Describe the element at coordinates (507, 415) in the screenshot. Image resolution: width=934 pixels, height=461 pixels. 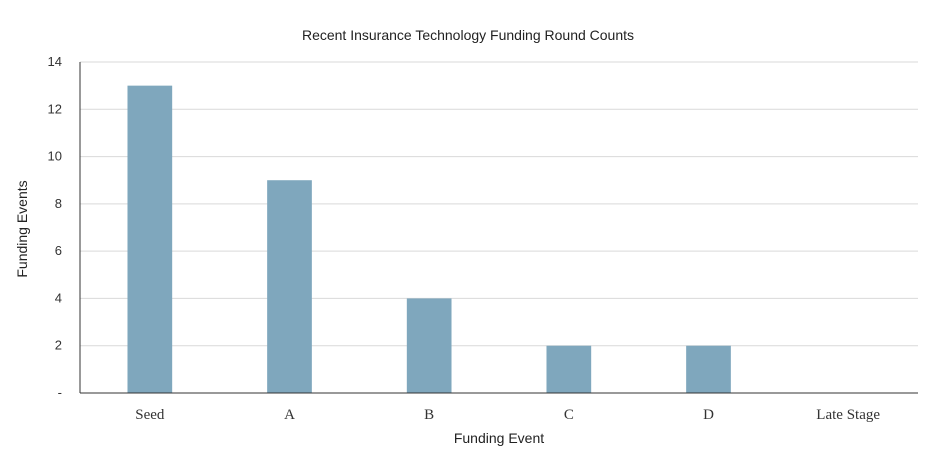
I see `x-axis-ticks: Seed A B C D Late Stage` at that location.